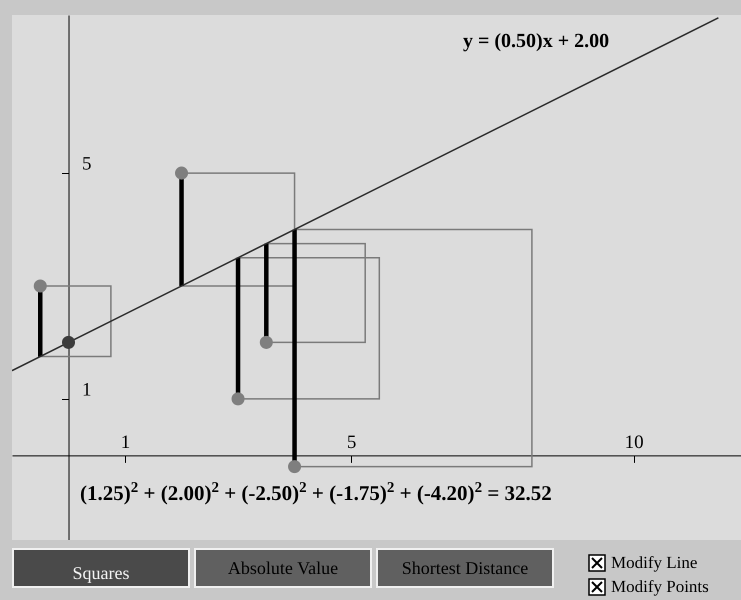 This screenshot has width=741, height=600. I want to click on text: (1.25)$^{2}$ + (2.00)$^{2}$ + (-2.50)$^{2}$ + (-1.75)$^{2}$ + (-4.20)$^{2}$ = 32.52, so click(316, 492).